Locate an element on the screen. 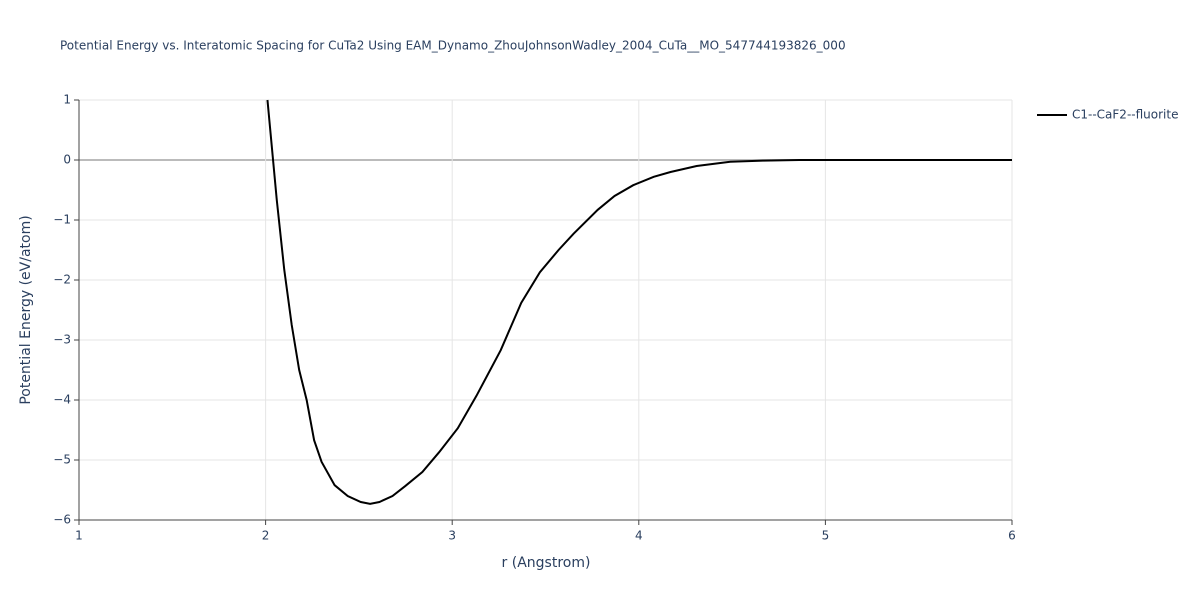  y-tick-label: −5 is located at coordinates (62, 460).